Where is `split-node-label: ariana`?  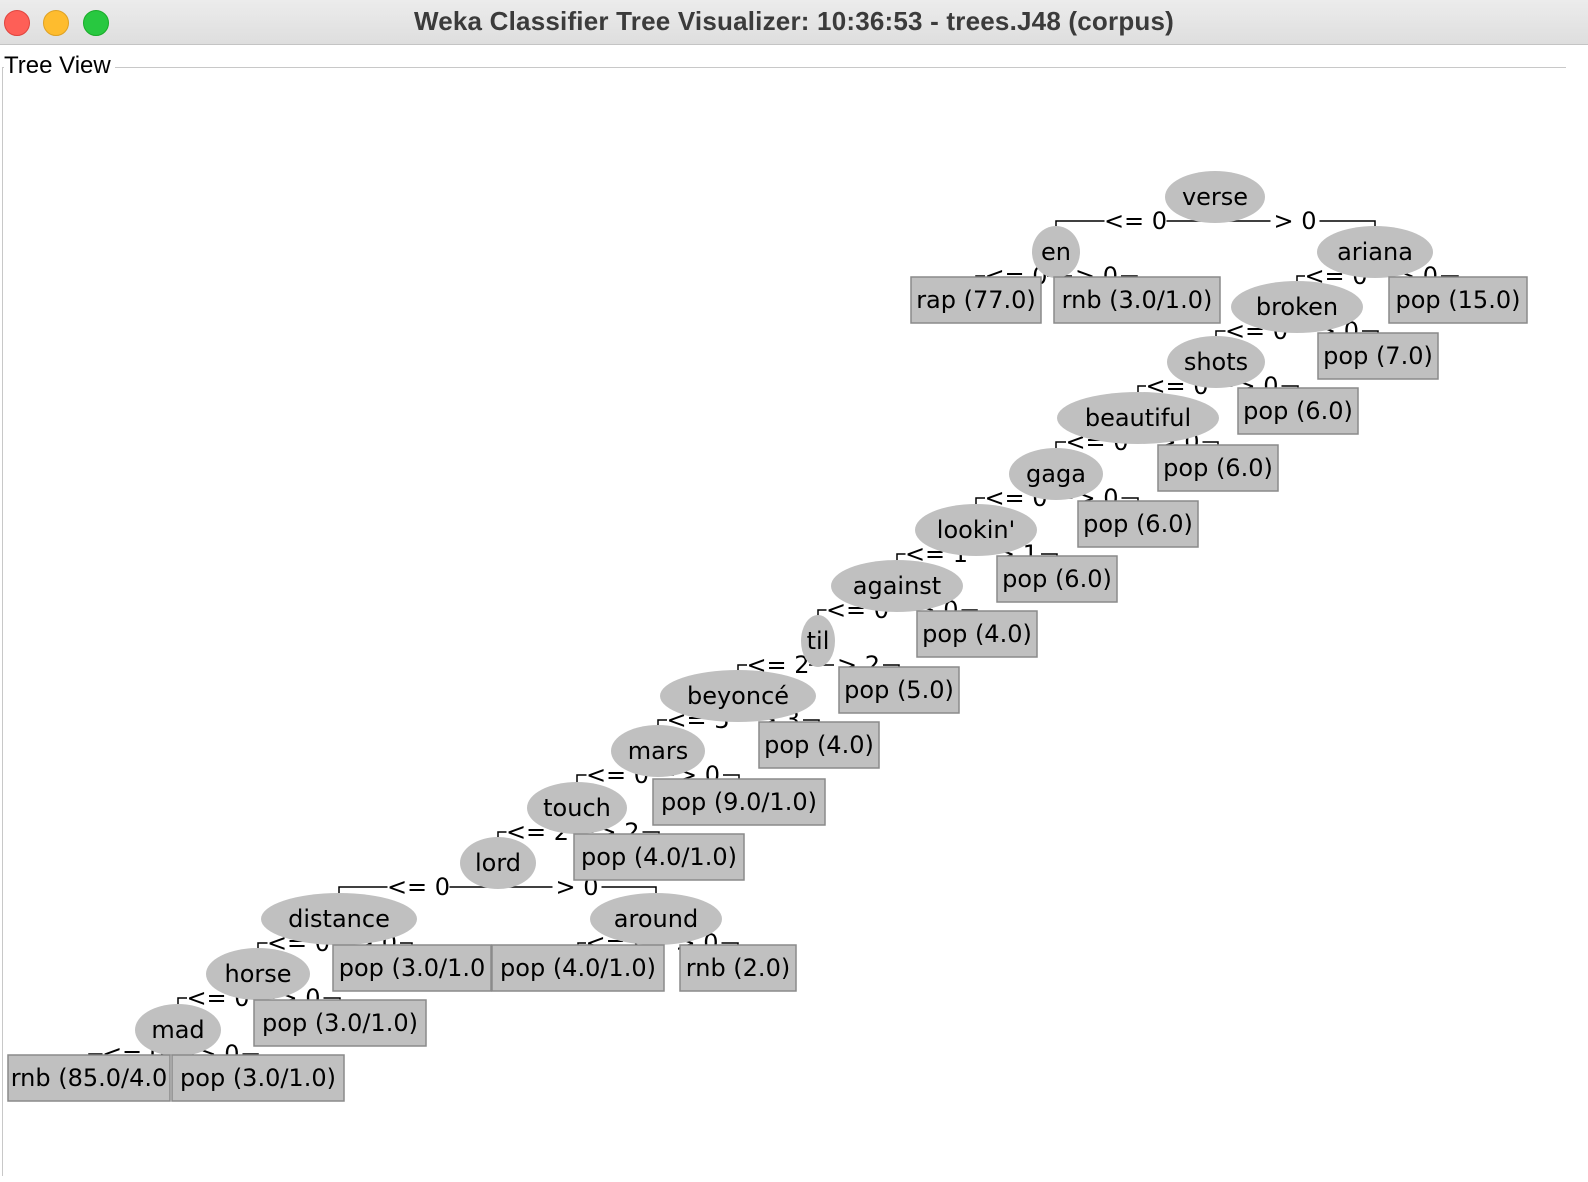
split-node-label: ariana is located at coordinates (1375, 252).